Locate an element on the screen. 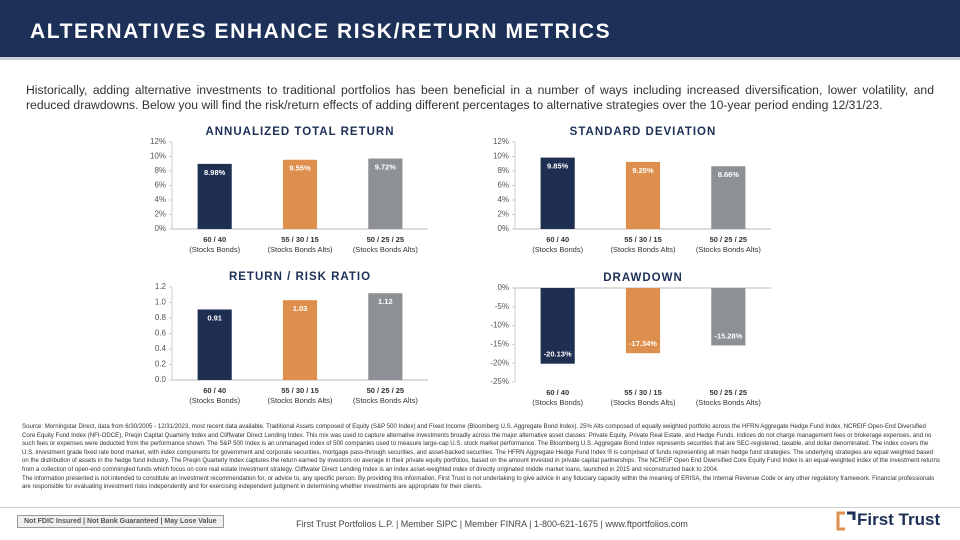 The width and height of the screenshot is (960, 540). footer-rule is located at coordinates (480, 507).